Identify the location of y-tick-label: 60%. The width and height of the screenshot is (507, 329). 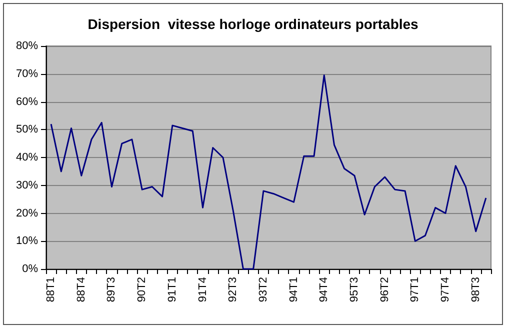
(27, 102).